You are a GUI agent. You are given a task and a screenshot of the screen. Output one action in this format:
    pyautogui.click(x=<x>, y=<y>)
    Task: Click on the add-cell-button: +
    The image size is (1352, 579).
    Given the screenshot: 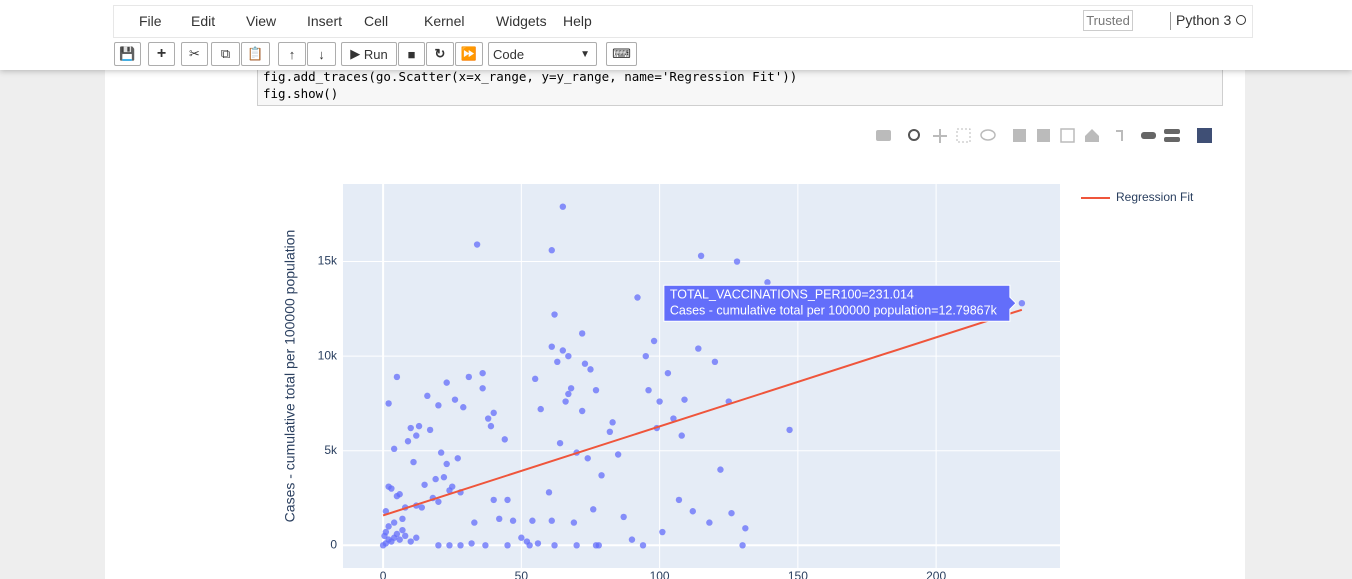 What is the action you would take?
    pyautogui.click(x=161, y=54)
    